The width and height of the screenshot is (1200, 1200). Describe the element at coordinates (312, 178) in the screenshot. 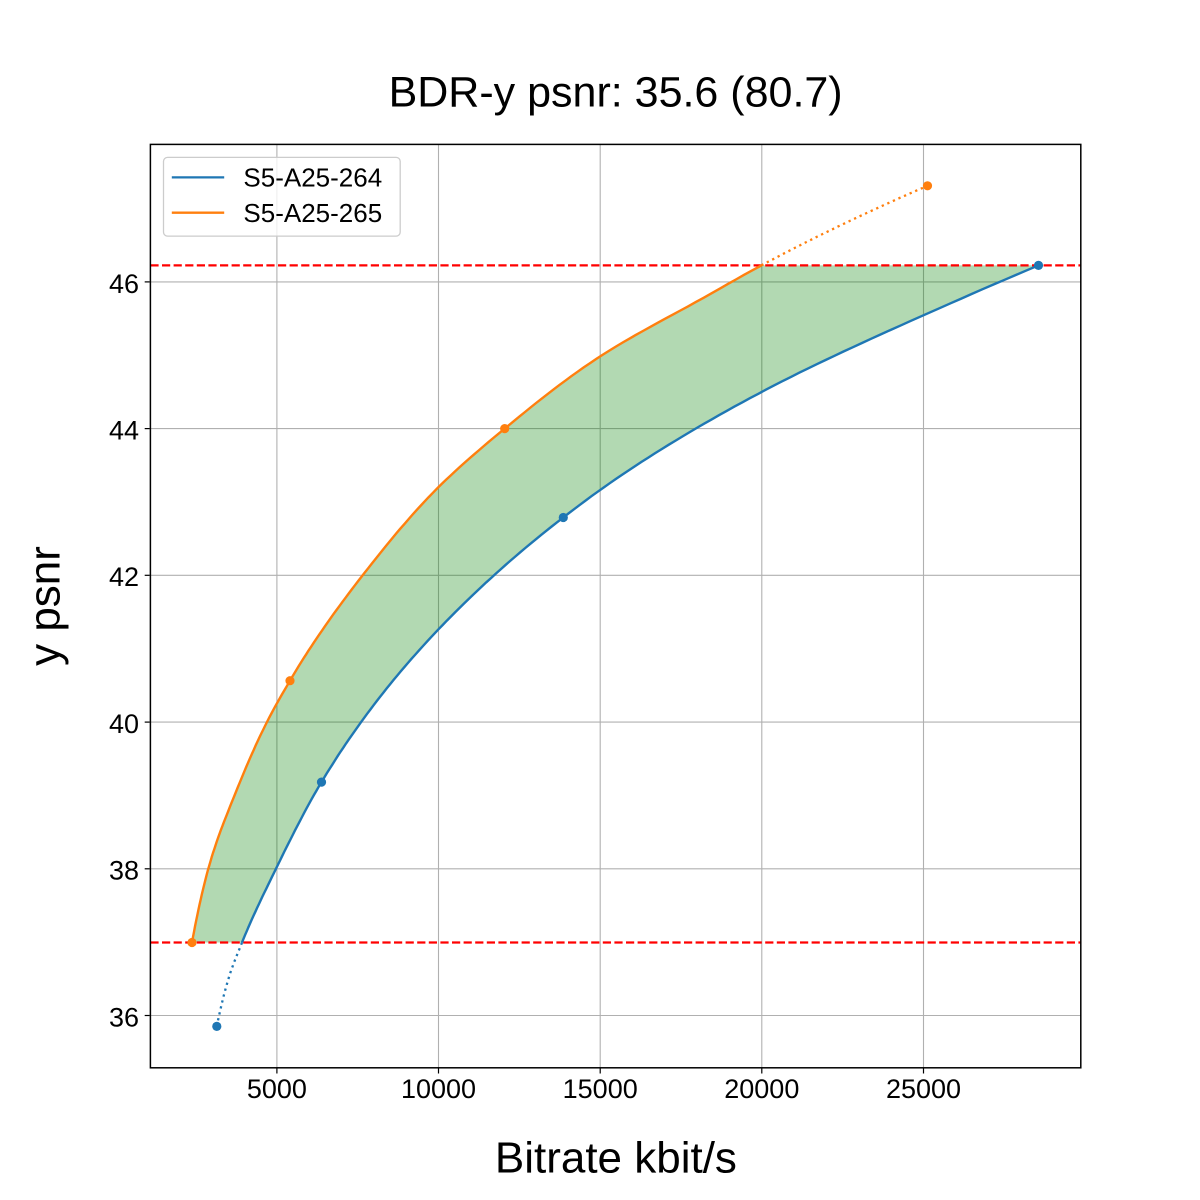

I see `svg-text: S5-A25-264` at that location.